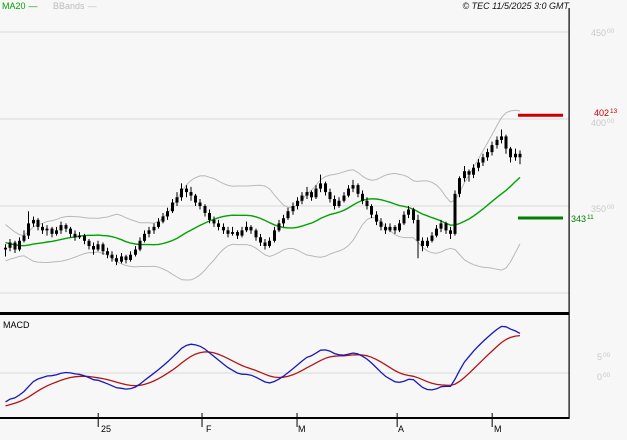 Image resolution: width=627 pixels, height=440 pixels. What do you see at coordinates (582, 219) in the screenshot?
I see `support-price-label: 34311` at bounding box center [582, 219].